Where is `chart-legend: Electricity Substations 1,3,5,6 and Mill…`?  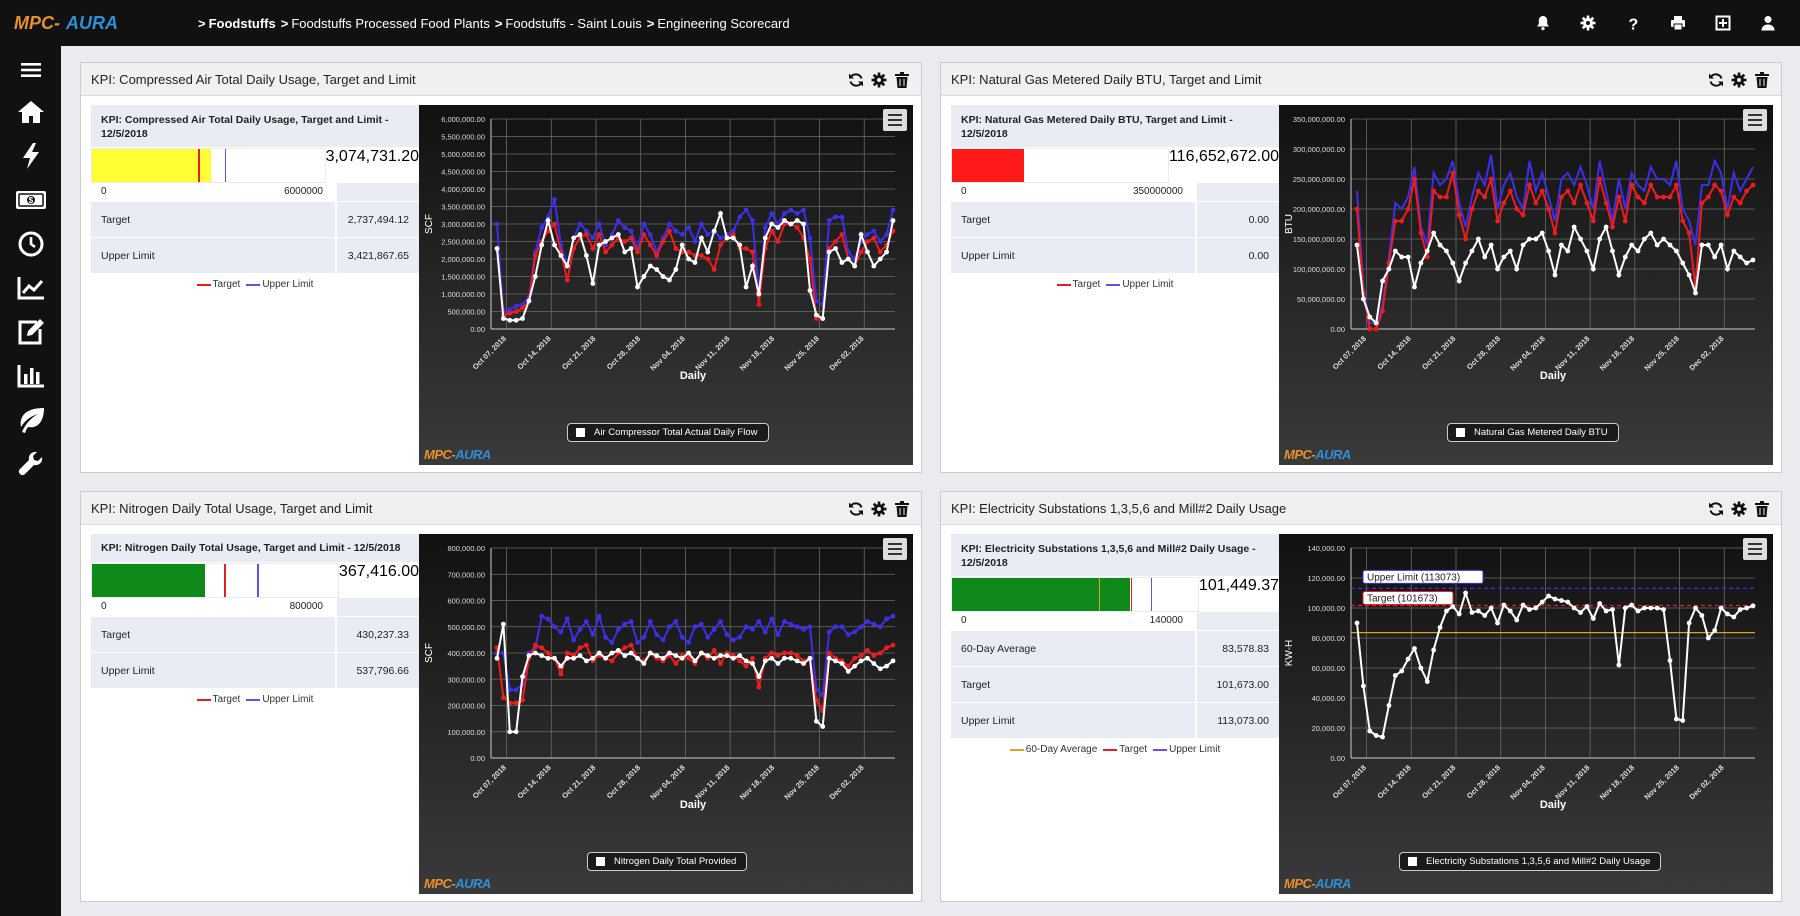
chart-legend: Electricity Substations 1,3,5,6 and Mill… is located at coordinates (1530, 861).